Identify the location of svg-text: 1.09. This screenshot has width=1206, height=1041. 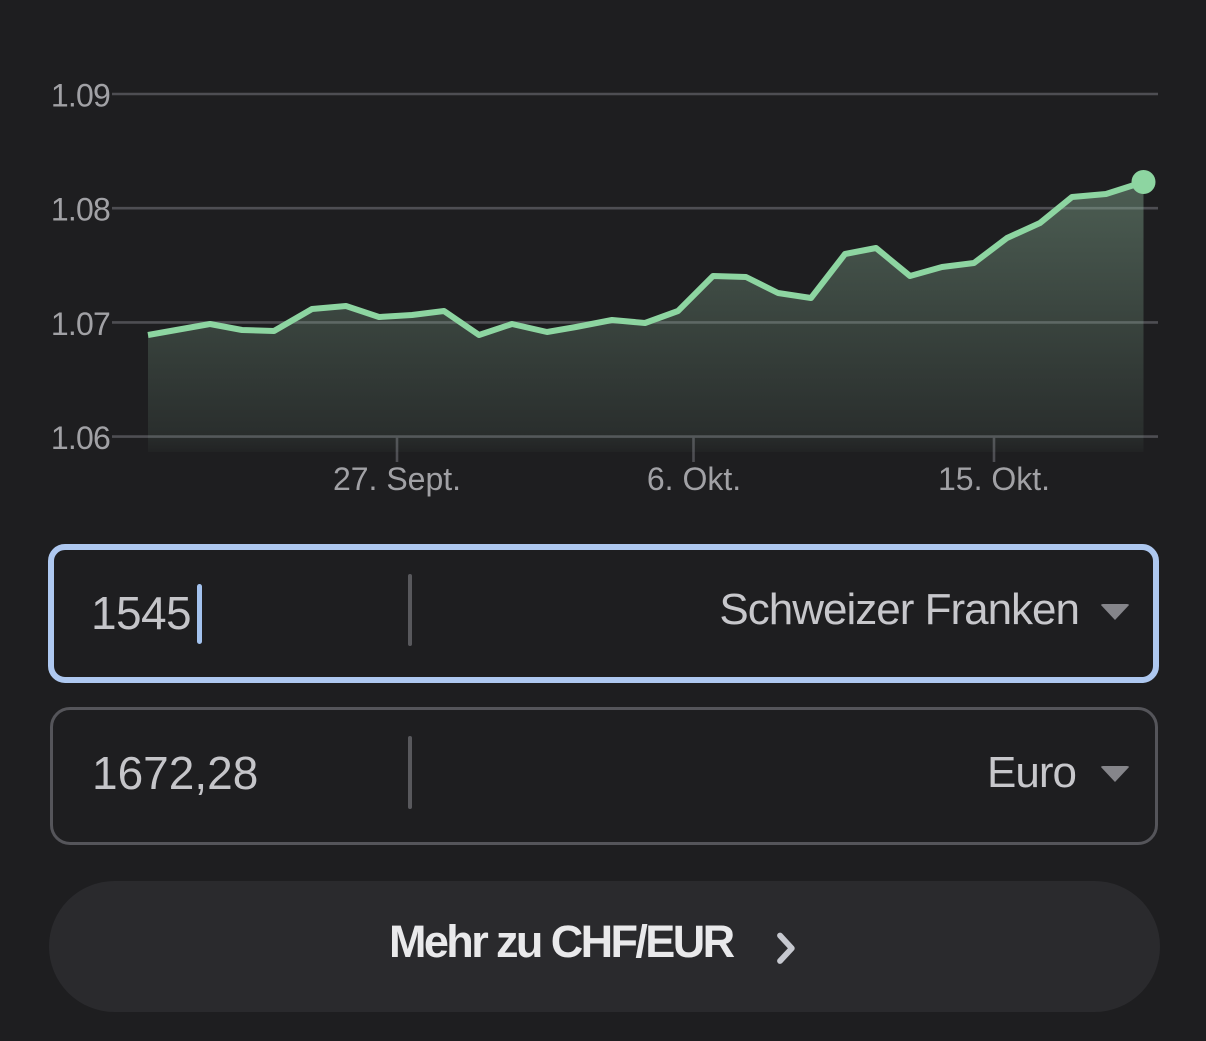
(80, 96).